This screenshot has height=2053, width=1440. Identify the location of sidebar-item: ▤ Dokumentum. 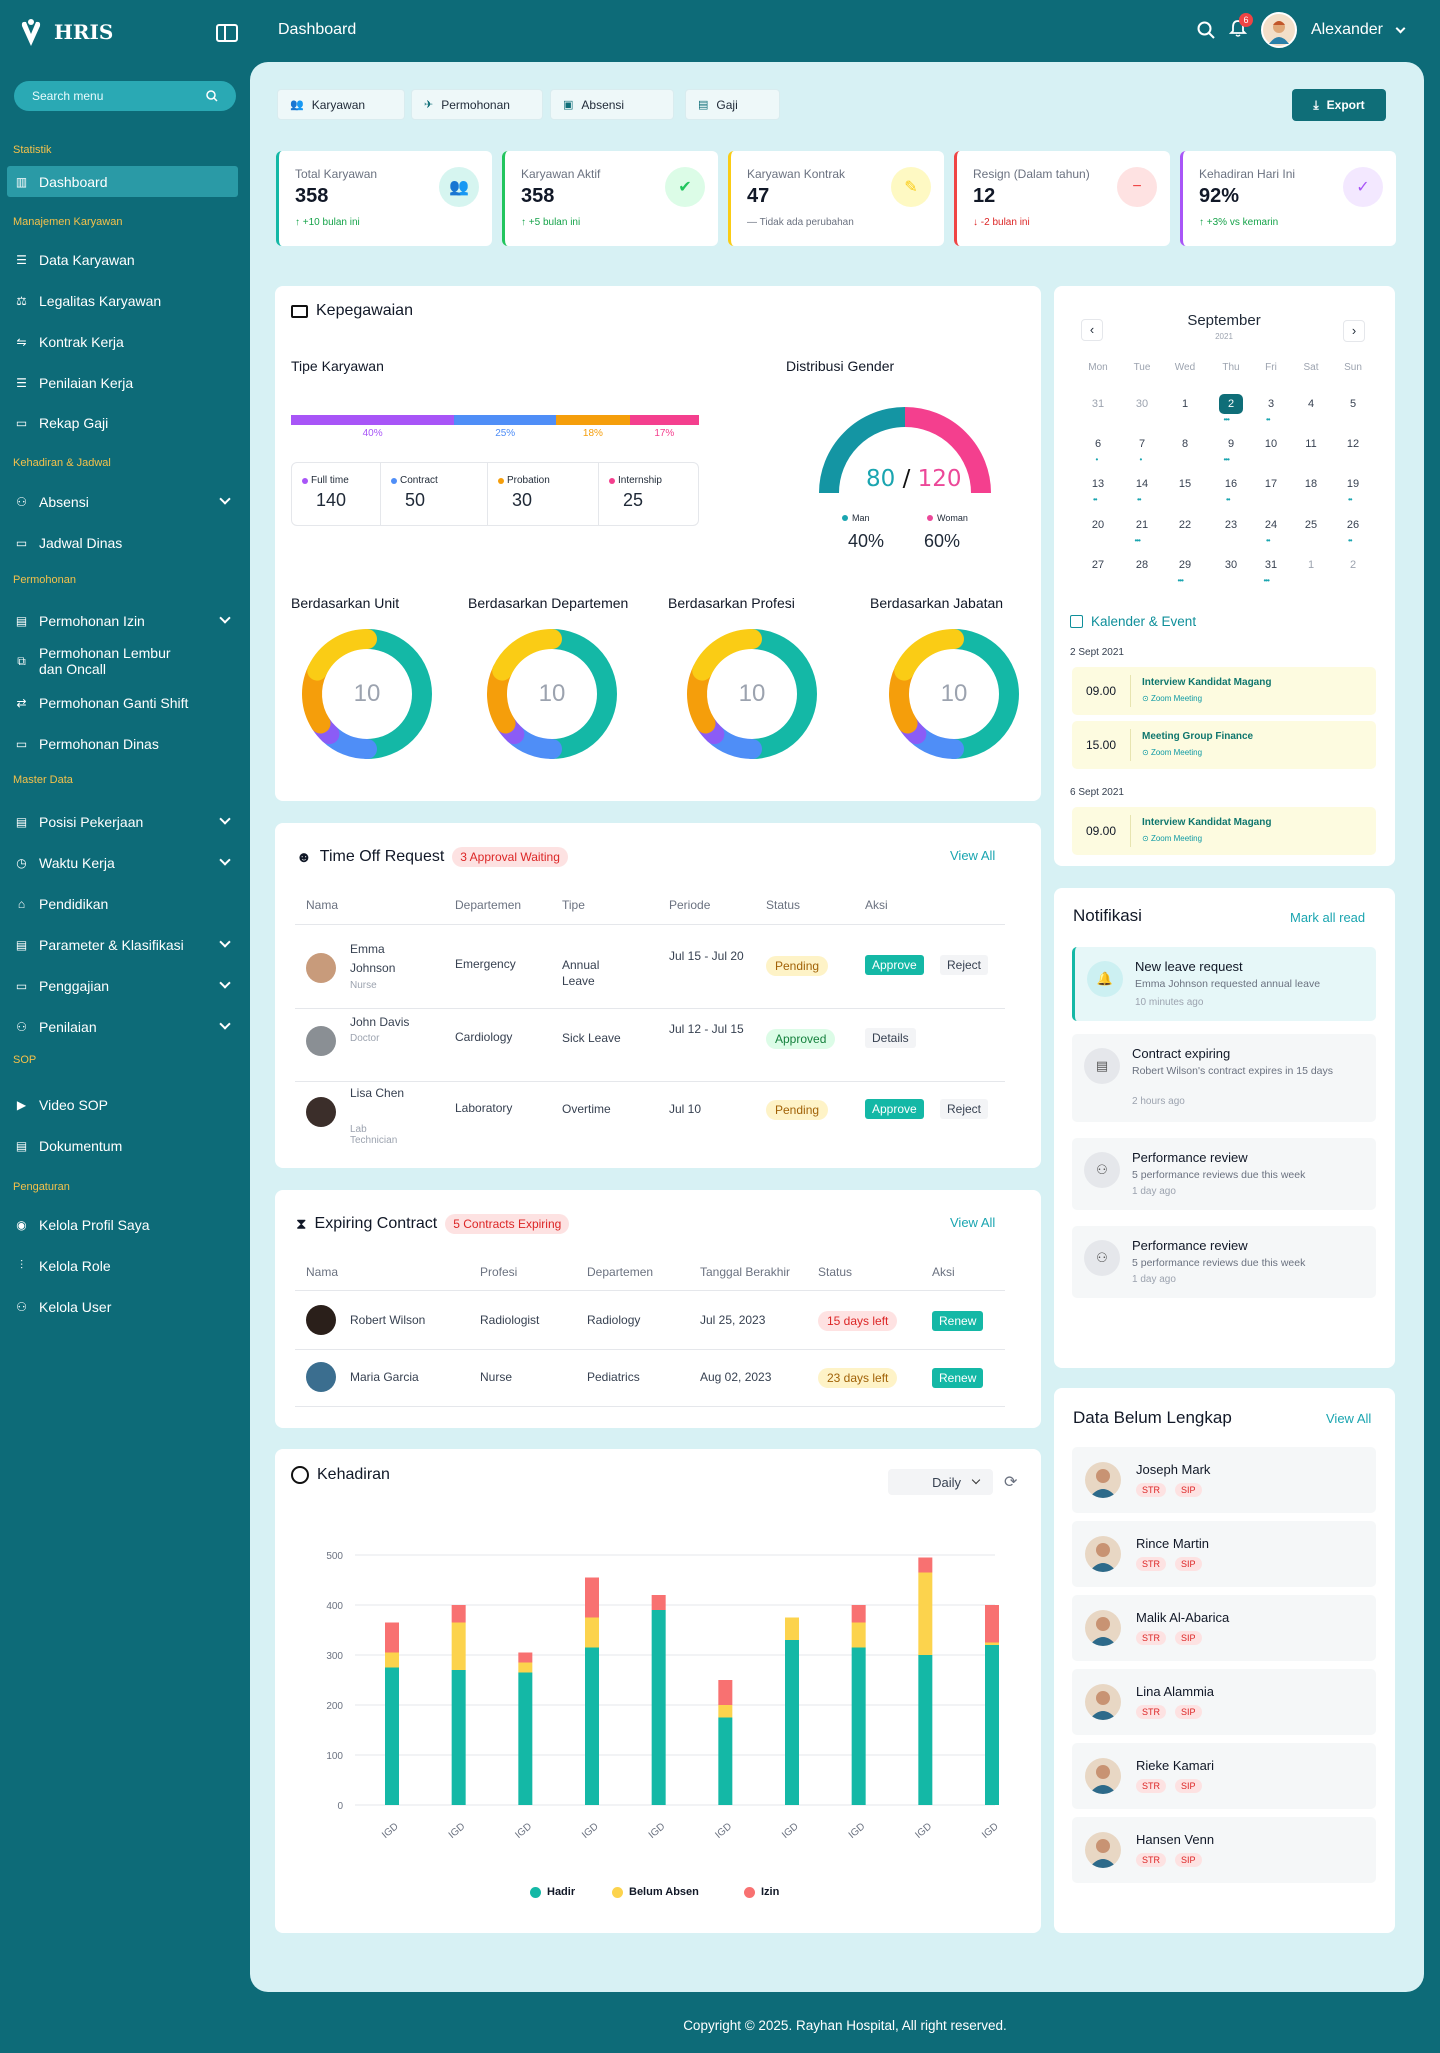
(122, 1145).